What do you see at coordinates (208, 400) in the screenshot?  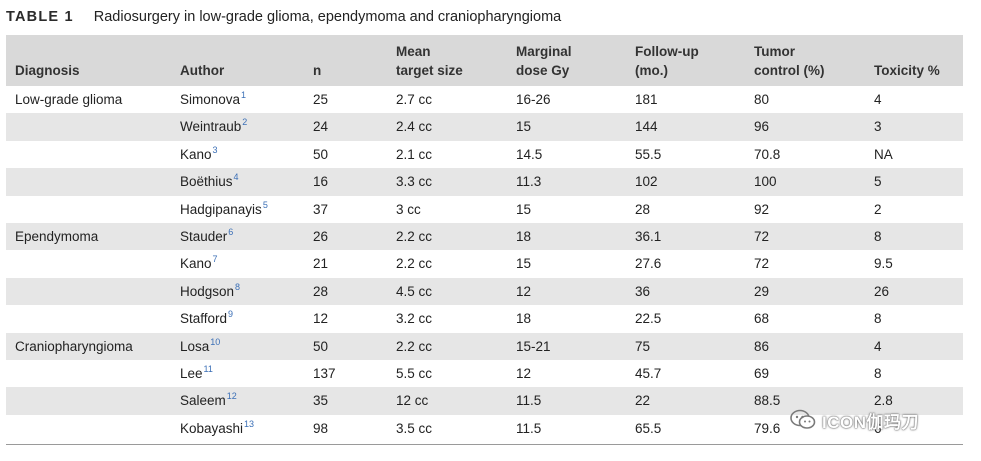 I see `cell-author: Saleem12` at bounding box center [208, 400].